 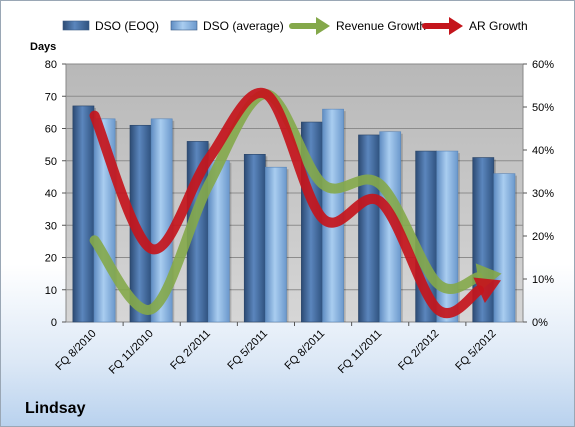 I want to click on y-tick-label: 70, so click(x=51, y=97).